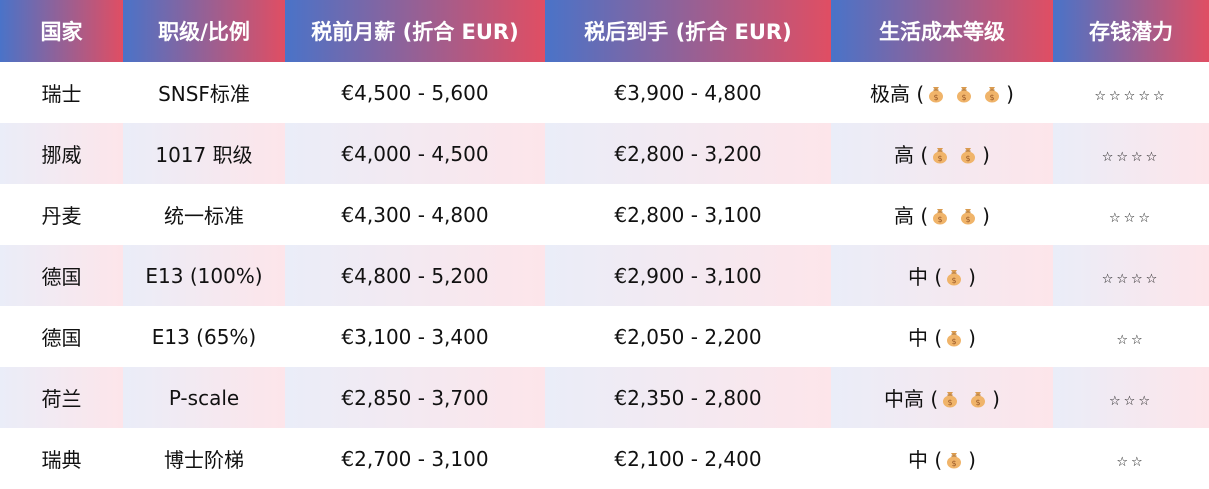 This screenshot has height=489, width=1209. What do you see at coordinates (415, 92) in the screenshot?
I see `cell-gross: €4,500 - 5,600` at bounding box center [415, 92].